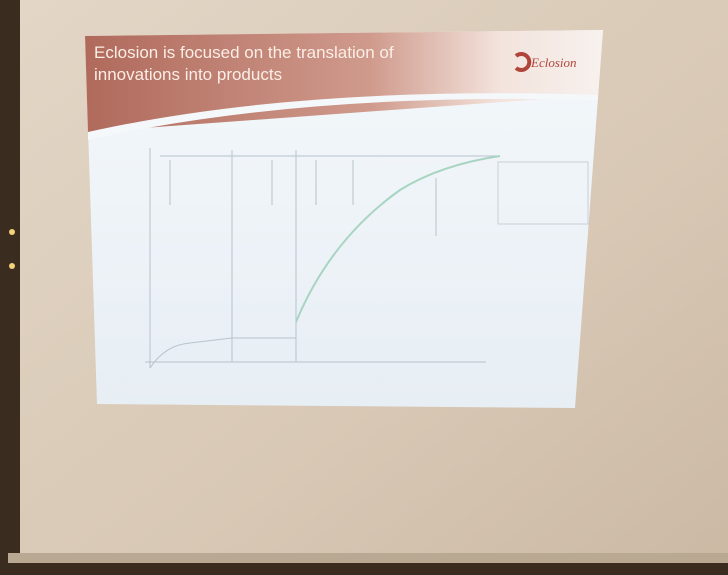 Image resolution: width=728 pixels, height=575 pixels. Describe the element at coordinates (188, 74) in the screenshot. I see `slide-title: innovations into products` at that location.